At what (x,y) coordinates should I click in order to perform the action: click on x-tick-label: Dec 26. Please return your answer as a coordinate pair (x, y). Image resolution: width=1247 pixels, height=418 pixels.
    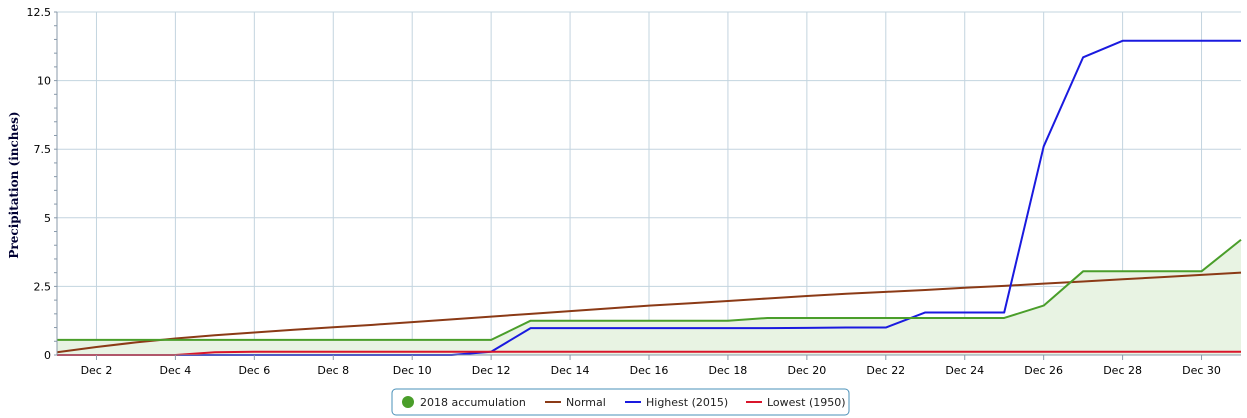
    Looking at the image, I should click on (1043, 370).